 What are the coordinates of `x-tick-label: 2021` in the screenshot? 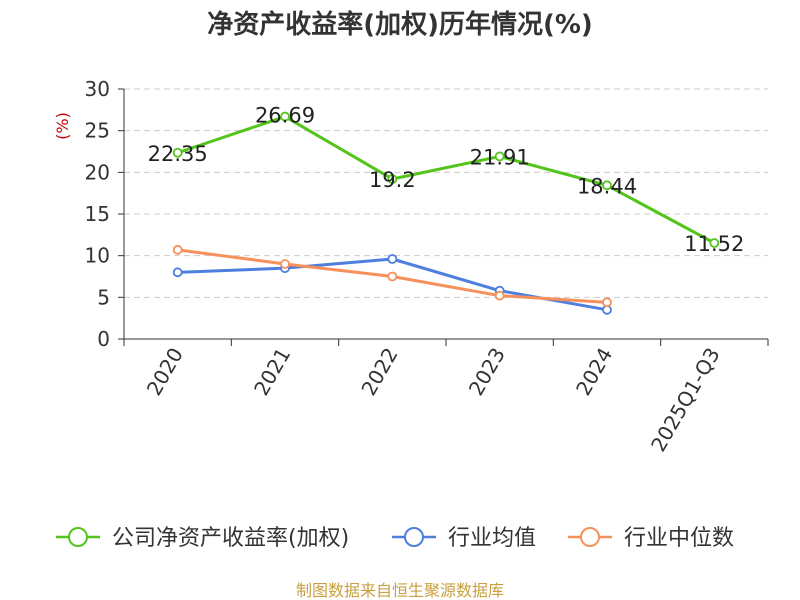 It's located at (272, 372).